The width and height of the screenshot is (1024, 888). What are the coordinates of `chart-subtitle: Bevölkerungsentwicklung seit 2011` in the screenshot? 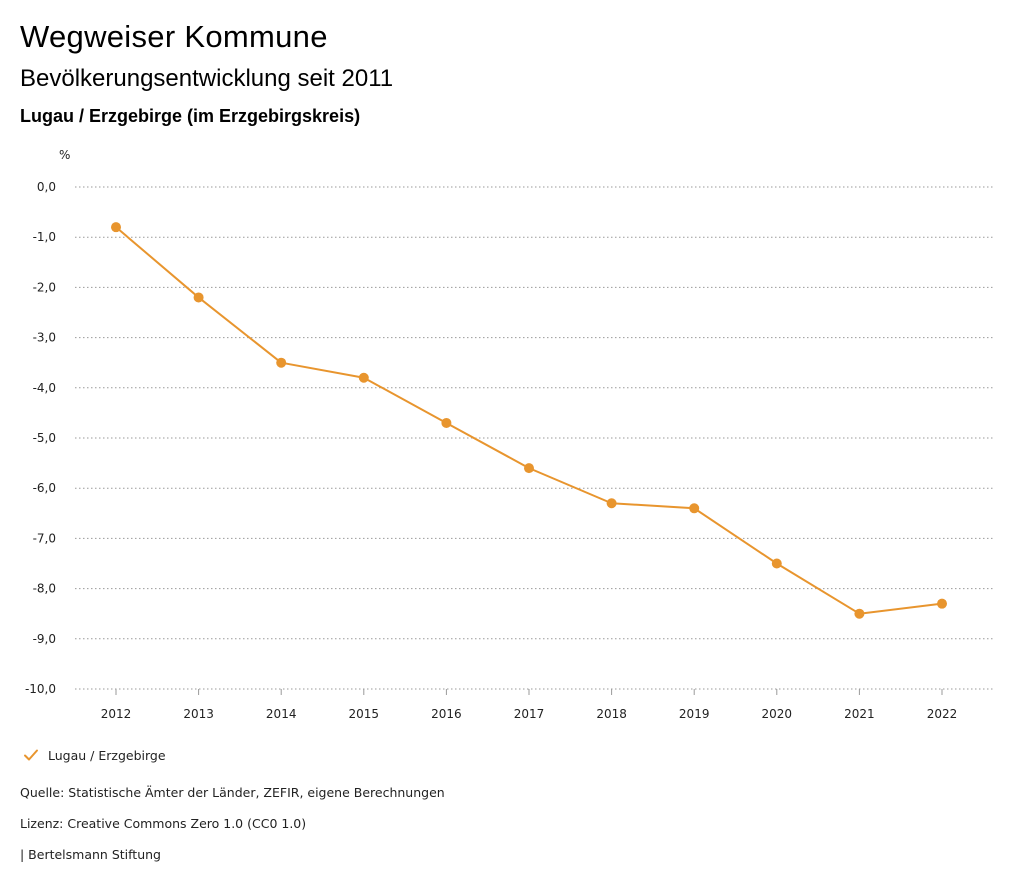 It's located at (207, 78).